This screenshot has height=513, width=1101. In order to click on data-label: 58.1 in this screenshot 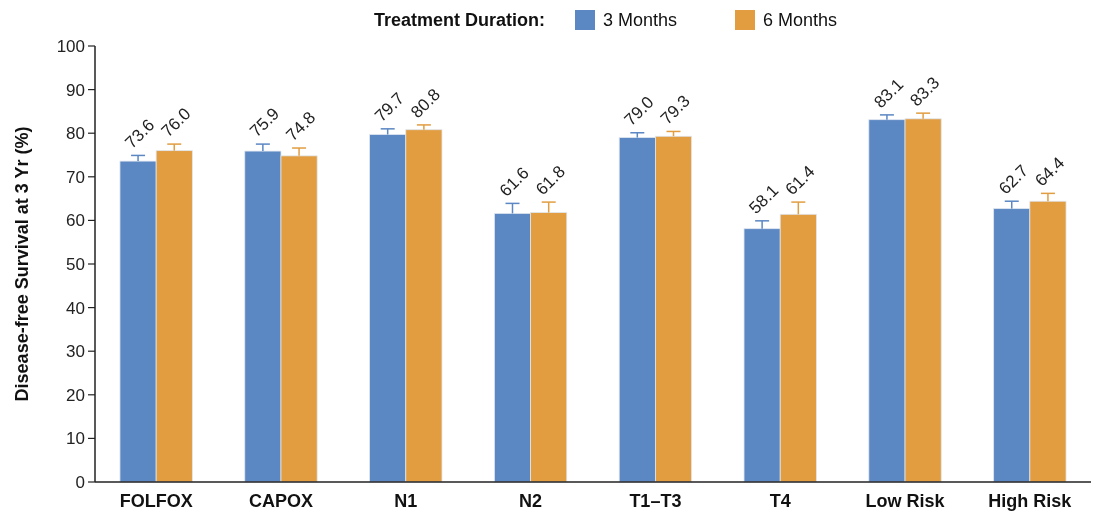, I will do `click(764, 199)`.